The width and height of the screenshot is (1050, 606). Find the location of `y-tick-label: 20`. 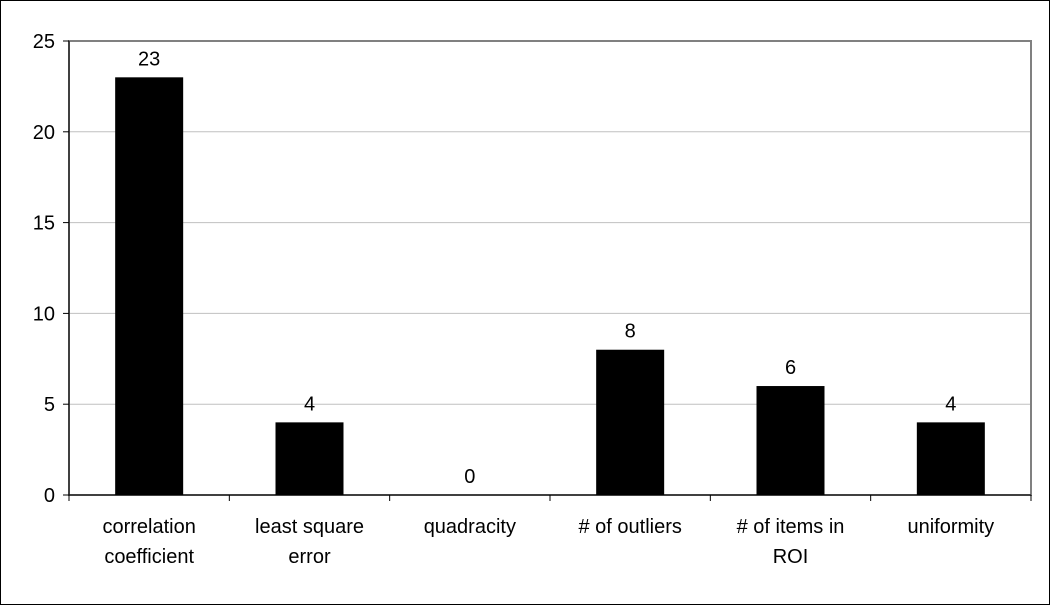

y-tick-label: 20 is located at coordinates (44, 133).